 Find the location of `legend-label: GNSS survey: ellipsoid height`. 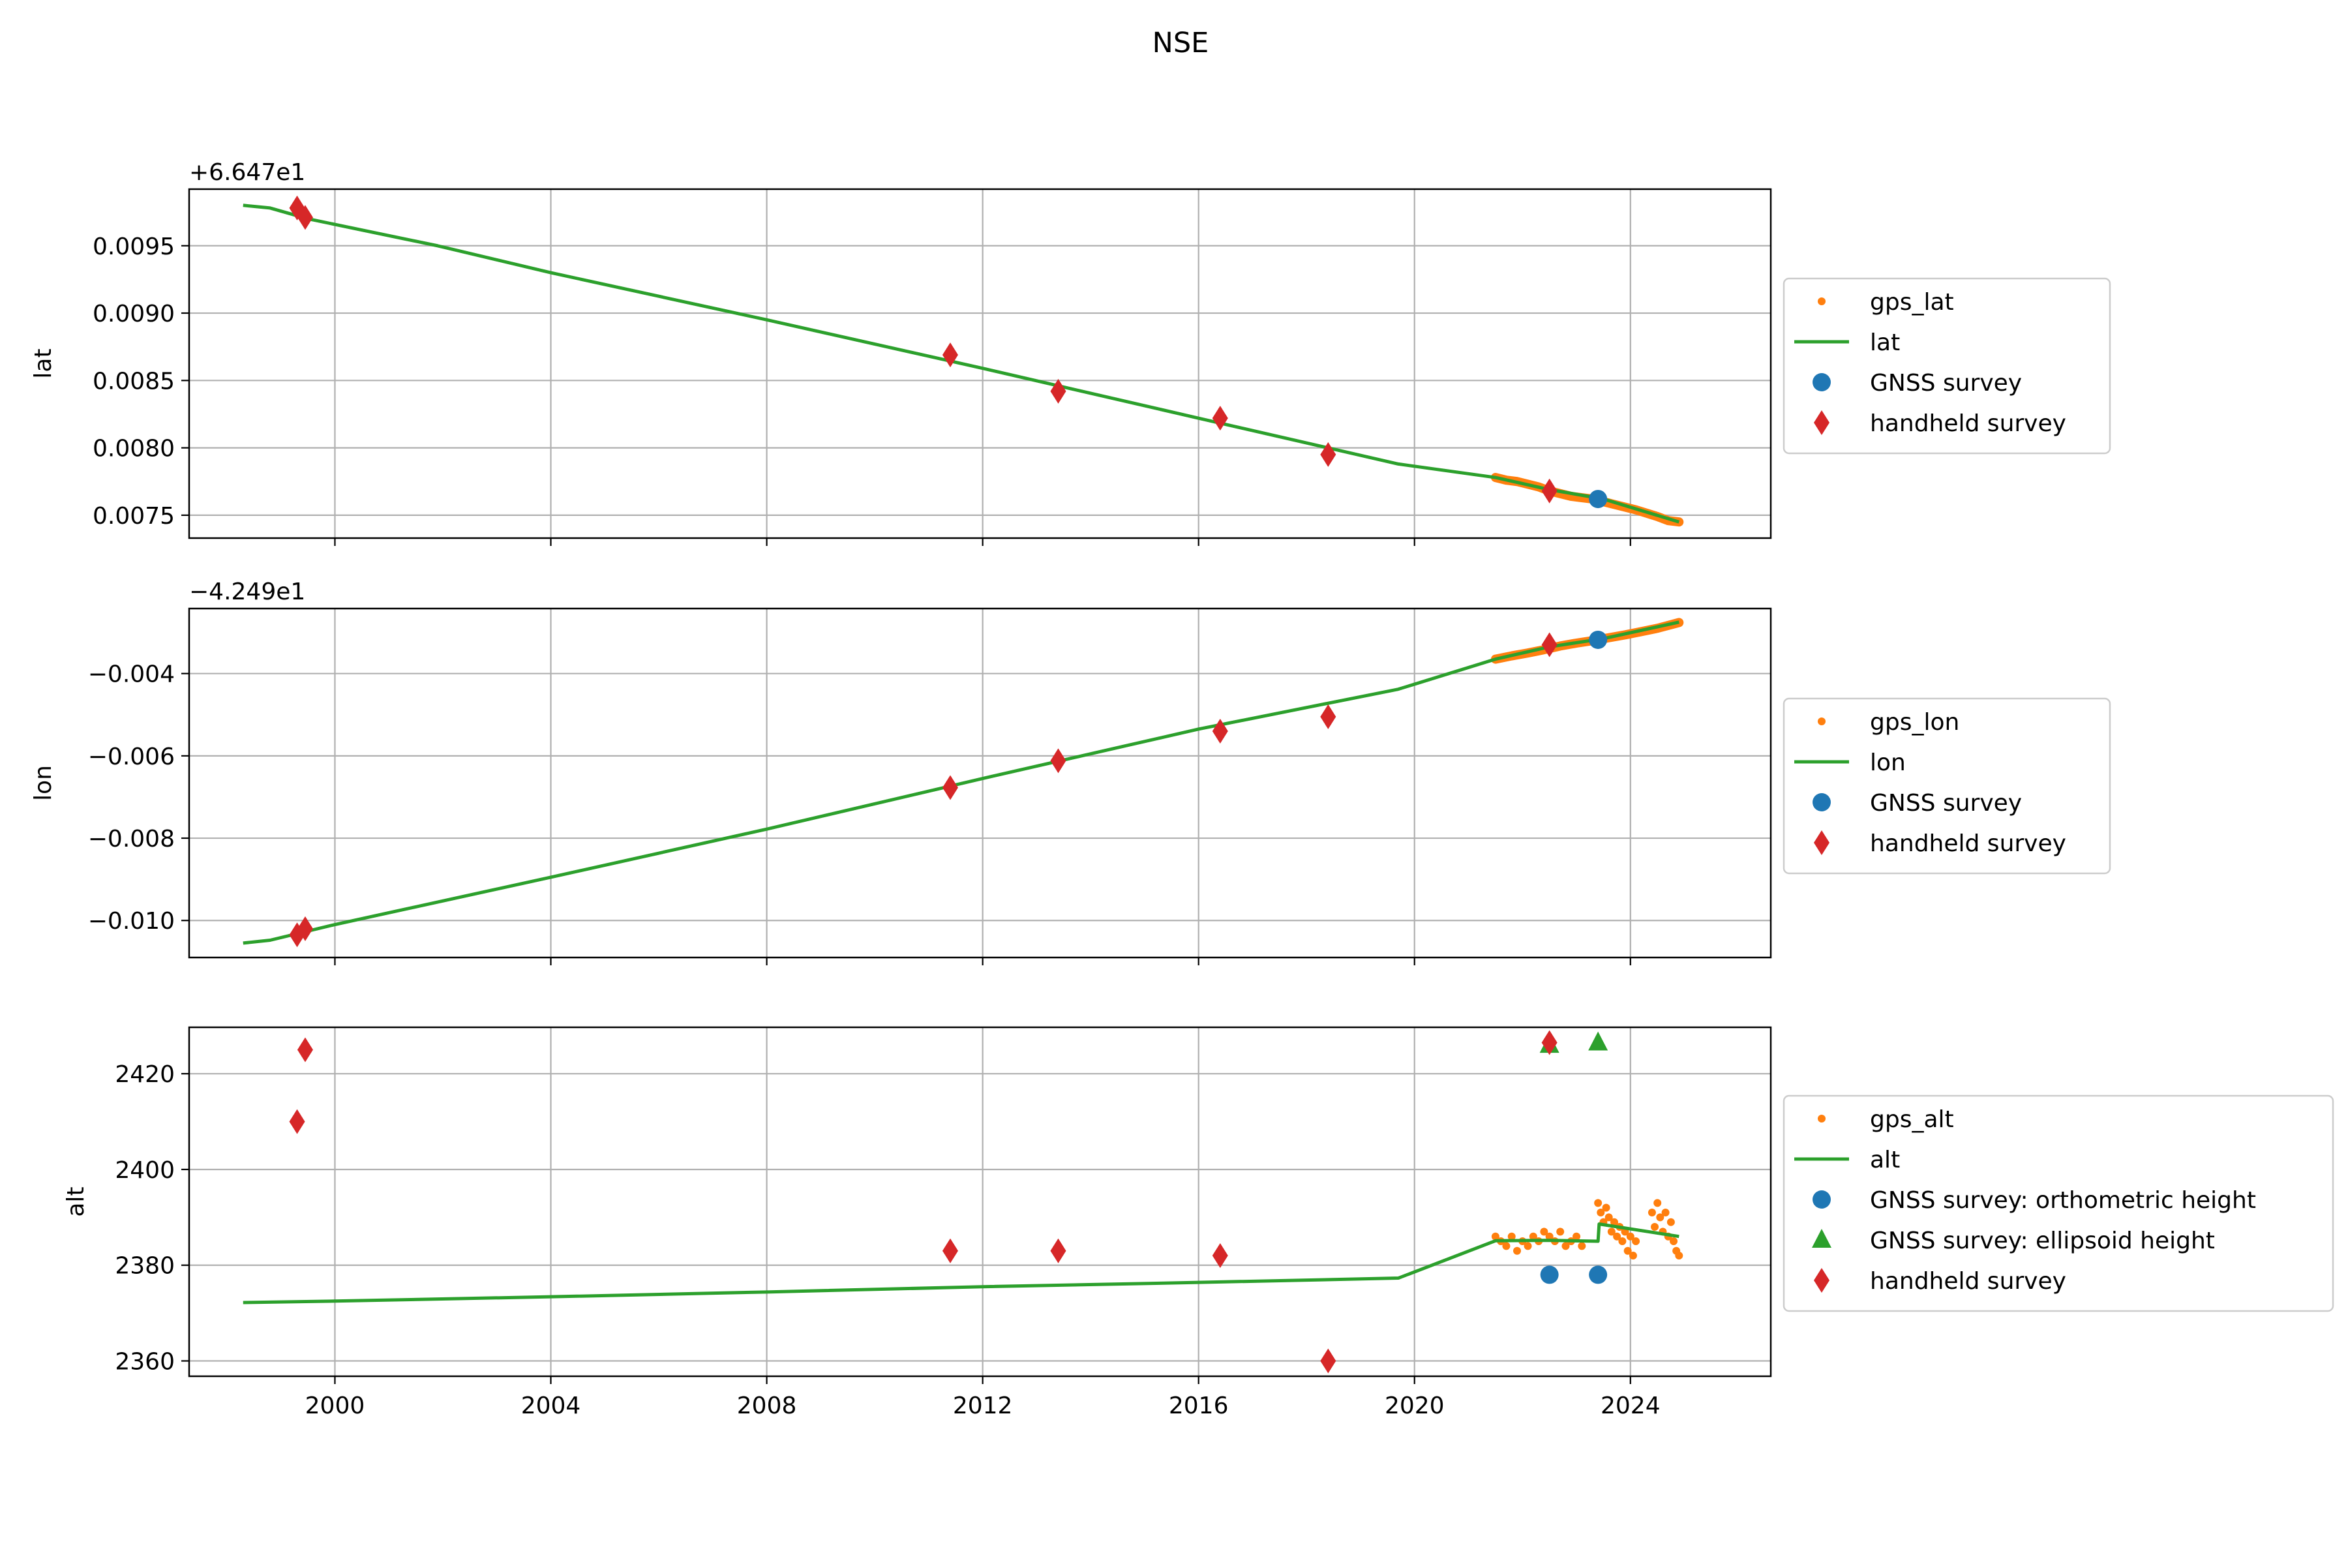

legend-label: GNSS survey: ellipsoid height is located at coordinates (2043, 1241).